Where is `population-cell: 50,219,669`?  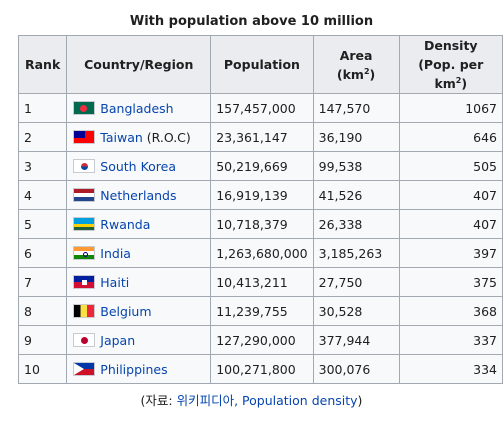
population-cell: 50,219,669 is located at coordinates (262, 166).